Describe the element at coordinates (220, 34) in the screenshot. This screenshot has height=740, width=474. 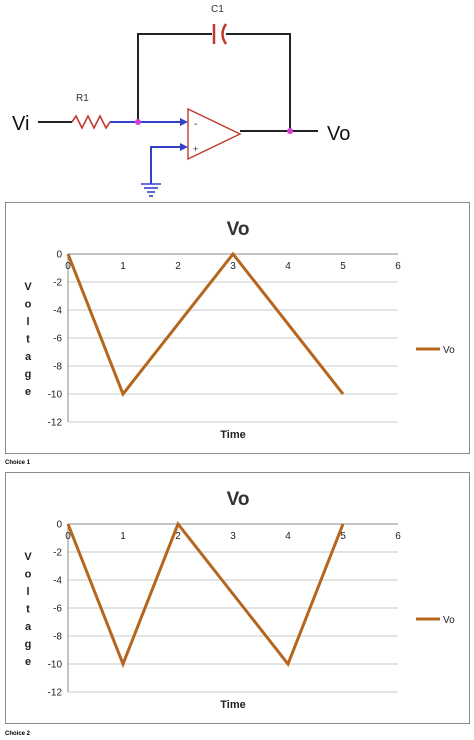
I see `capacitor-c1` at that location.